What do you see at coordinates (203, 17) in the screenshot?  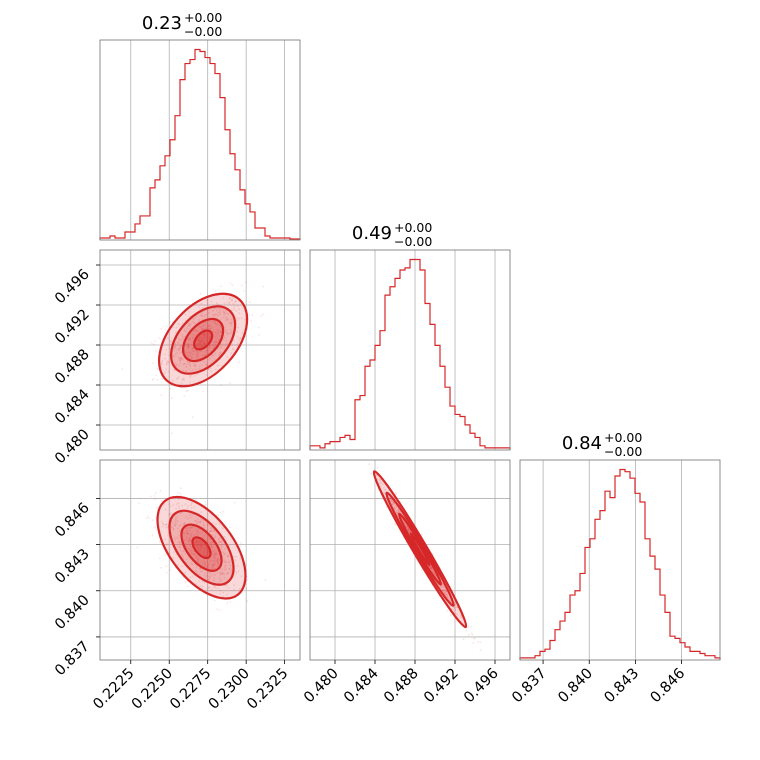 I see `panel-title-plus: +0.00` at bounding box center [203, 17].